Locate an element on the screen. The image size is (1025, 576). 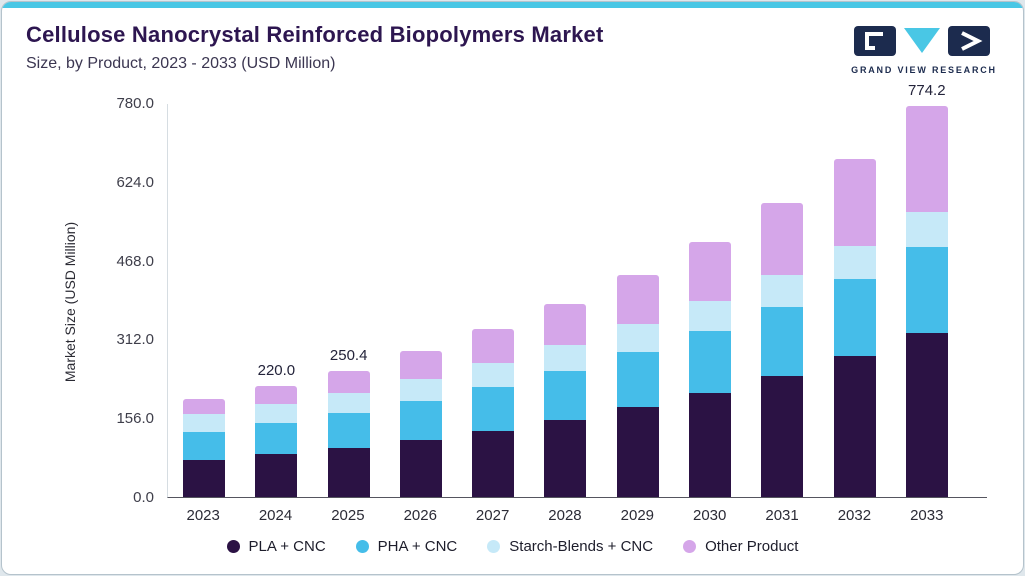
bar-stack-2030 is located at coordinates (709, 369).